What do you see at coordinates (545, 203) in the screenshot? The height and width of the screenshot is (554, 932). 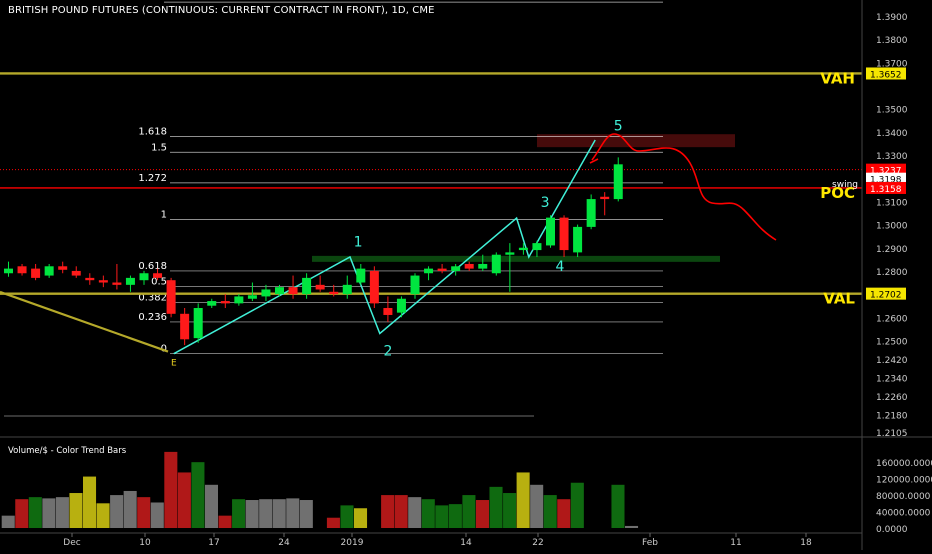 I see `wave-label-3: 3` at bounding box center [545, 203].